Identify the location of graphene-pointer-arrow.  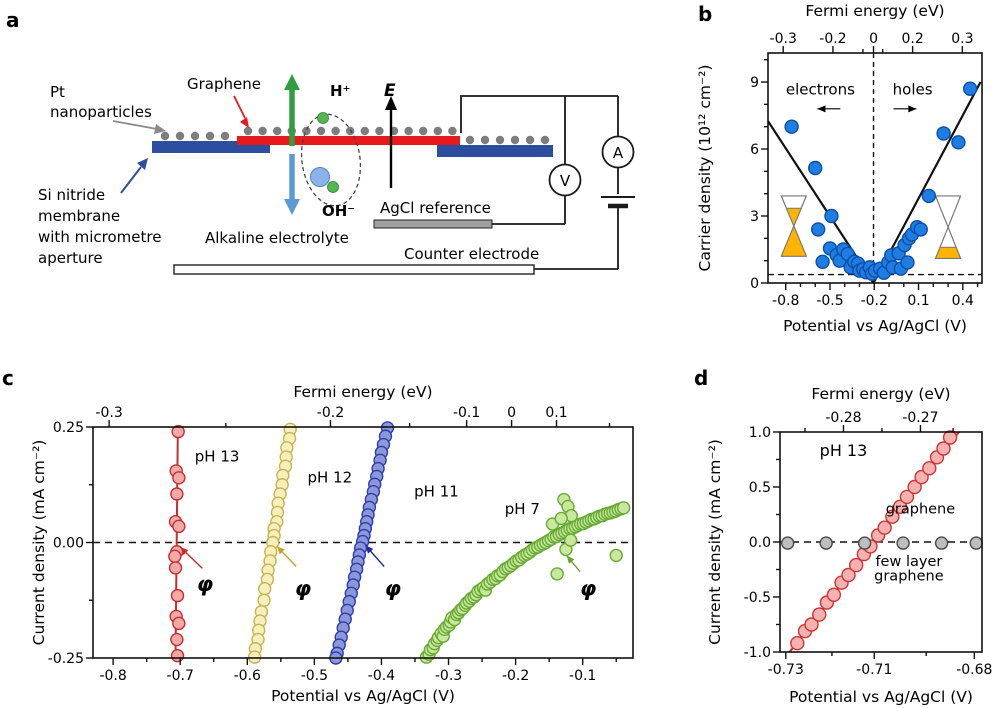
(241, 111).